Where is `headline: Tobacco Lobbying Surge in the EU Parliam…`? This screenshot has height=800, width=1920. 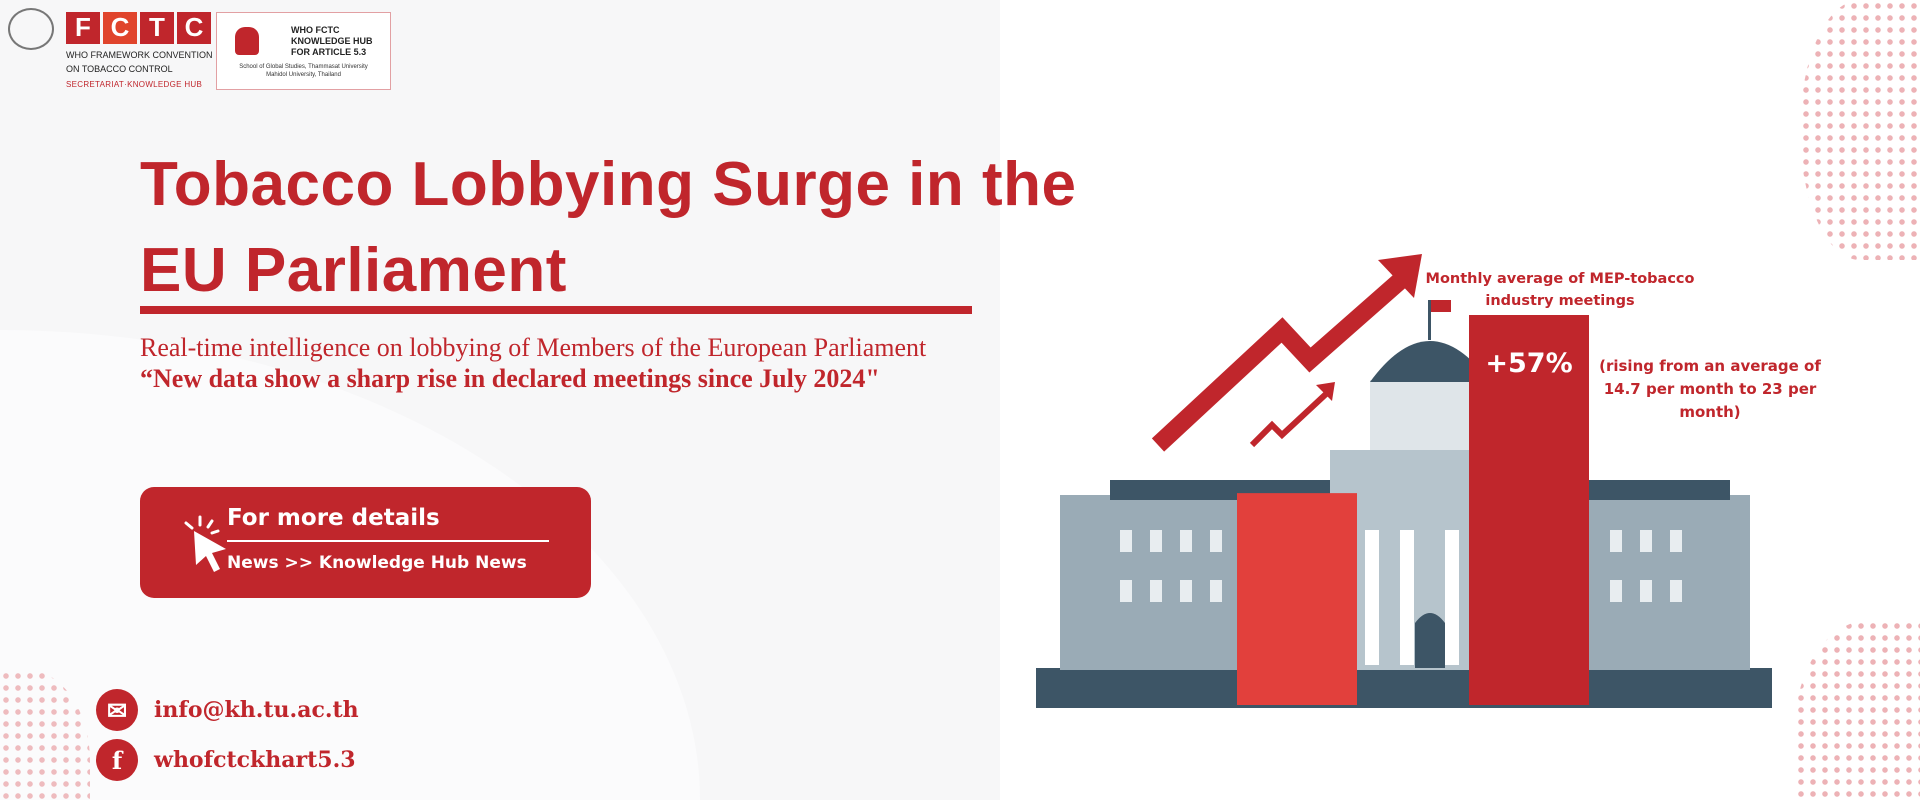 headline: Tobacco Lobbying Surge in the EU Parliam… is located at coordinates (608, 227).